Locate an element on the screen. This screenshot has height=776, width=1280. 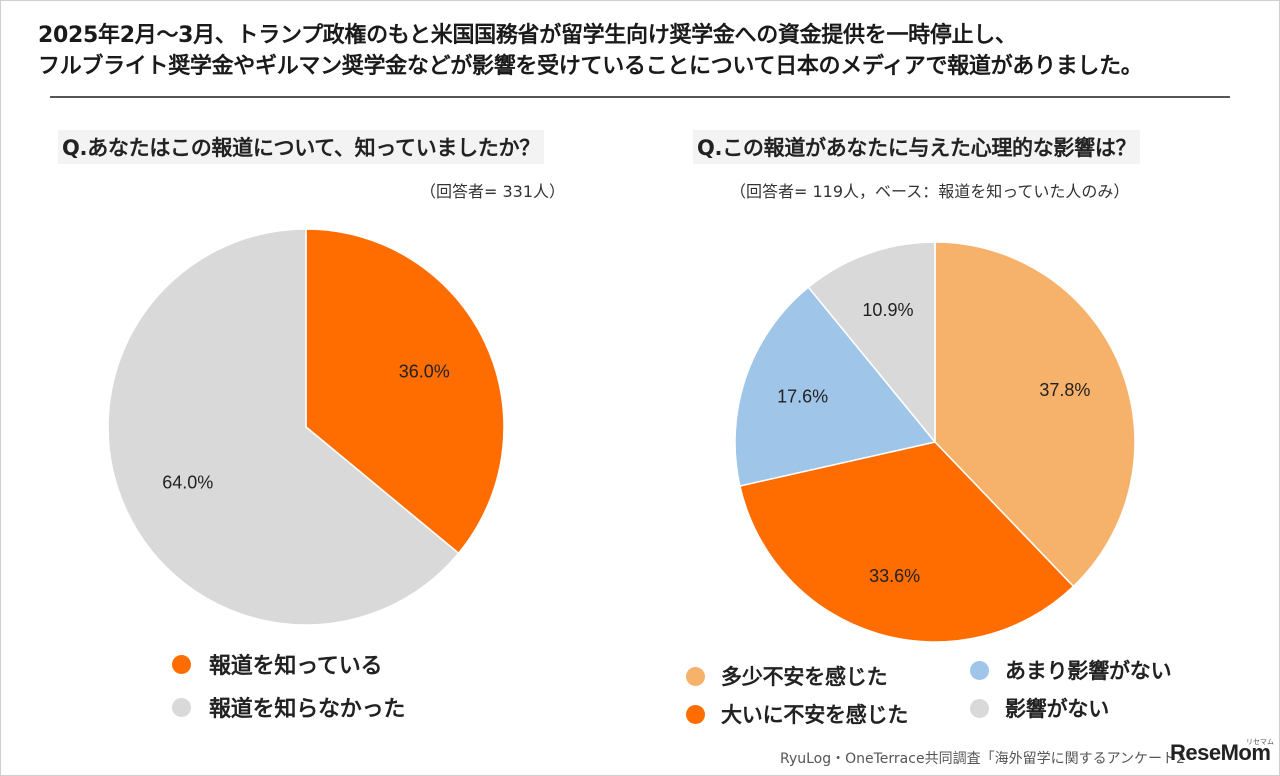
header-divider is located at coordinates (640, 97).